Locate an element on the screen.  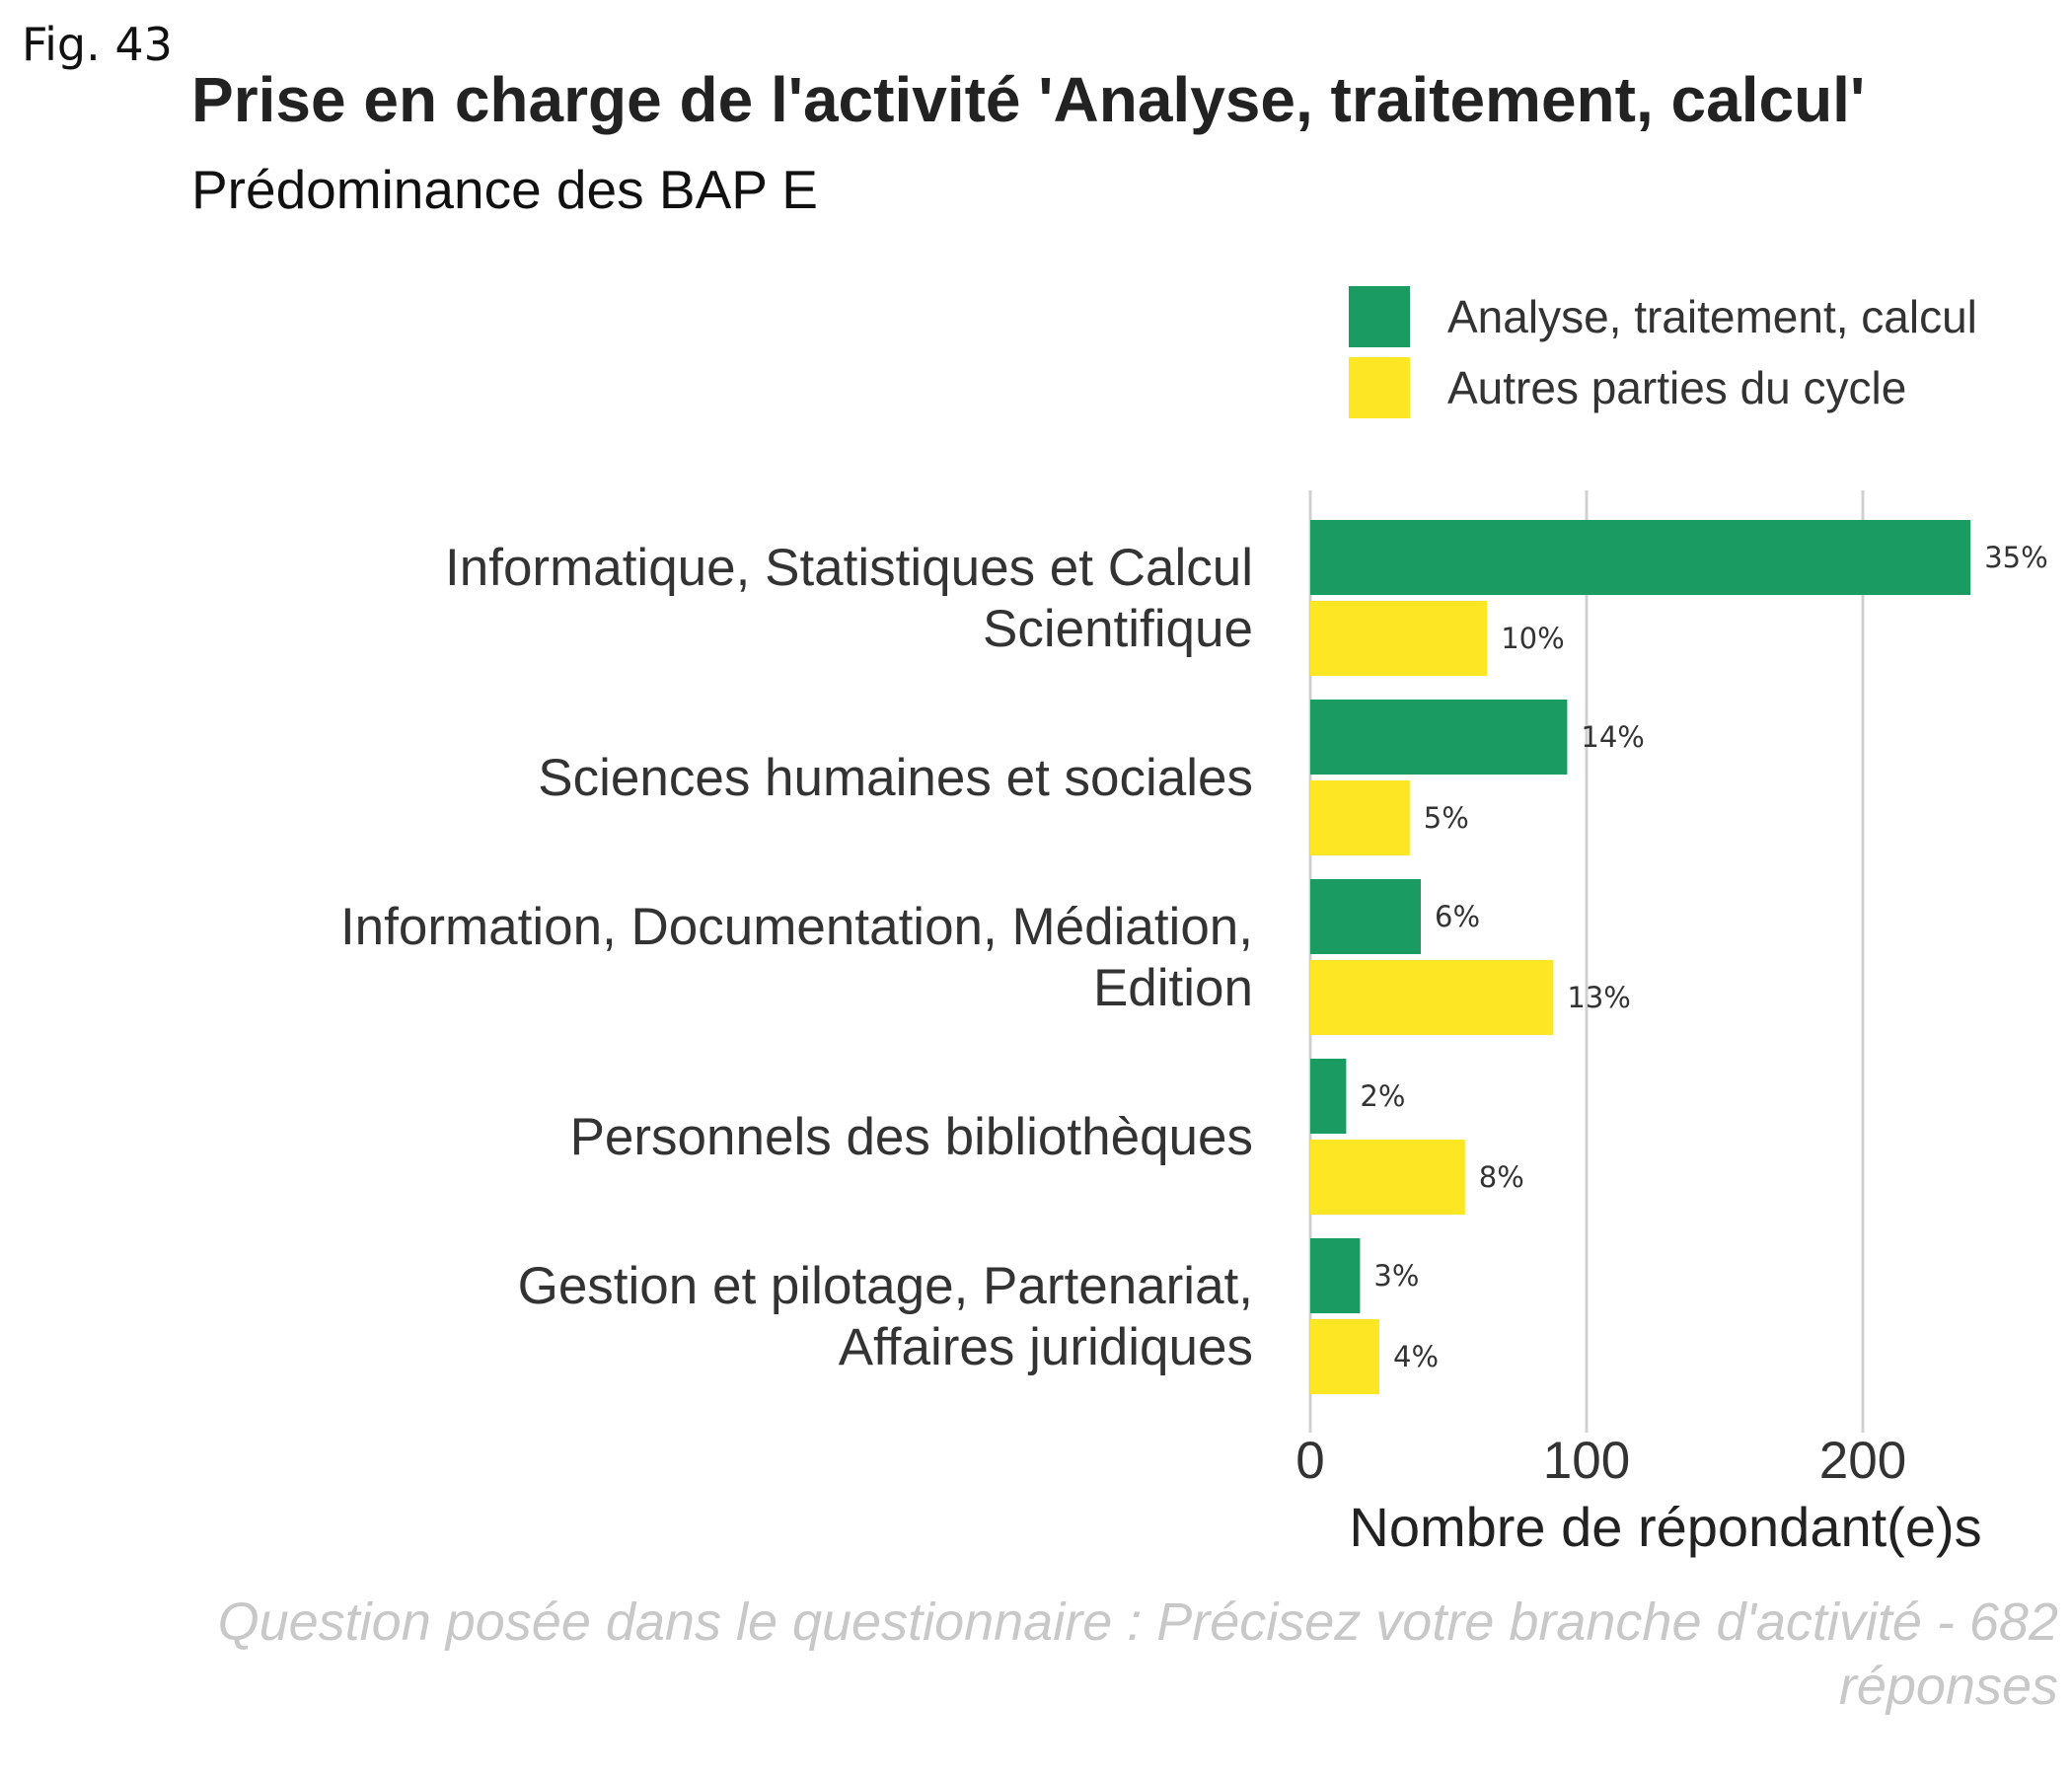
chart-subtitle: Prédominance des BAP E is located at coordinates (505, 190).